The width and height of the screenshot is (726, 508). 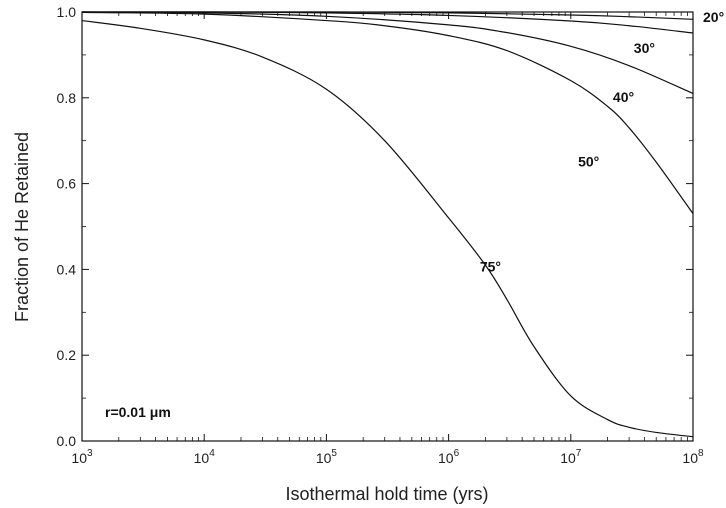 I want to click on x-tick-label: 10⁸, so click(x=693, y=457).